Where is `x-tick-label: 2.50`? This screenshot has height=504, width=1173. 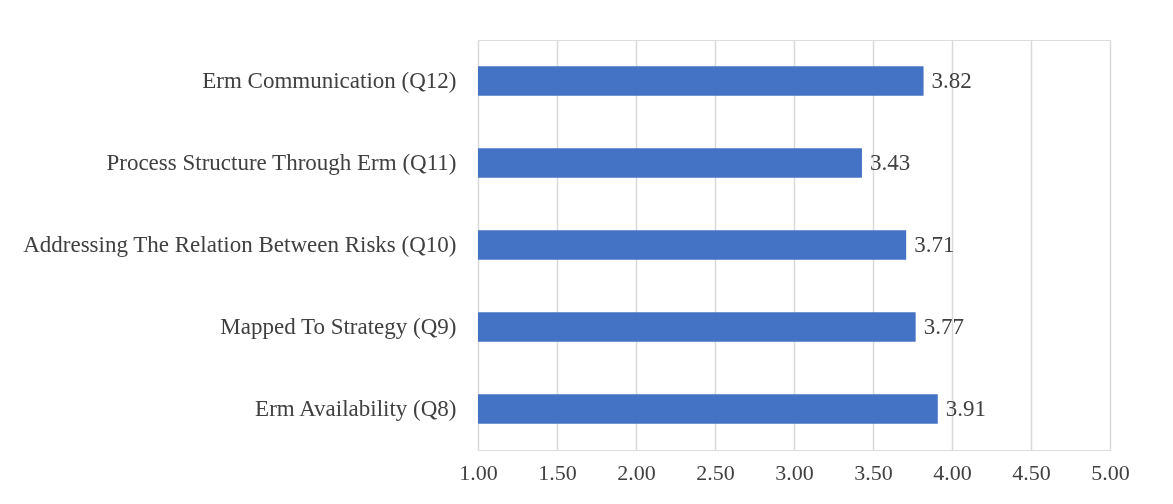 x-tick-label: 2.50 is located at coordinates (715, 472).